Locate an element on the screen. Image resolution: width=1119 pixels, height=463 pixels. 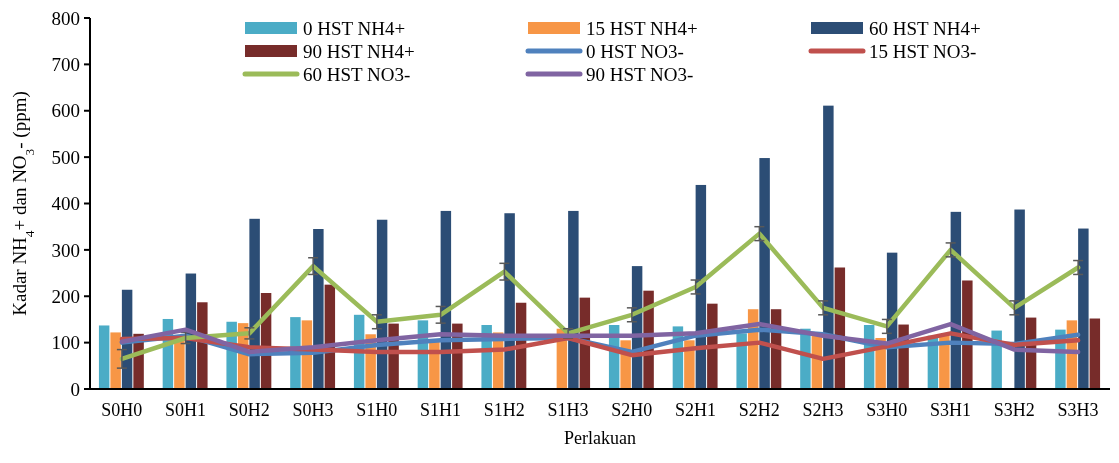
x-tick-label: S3H2 is located at coordinates (1014, 410).